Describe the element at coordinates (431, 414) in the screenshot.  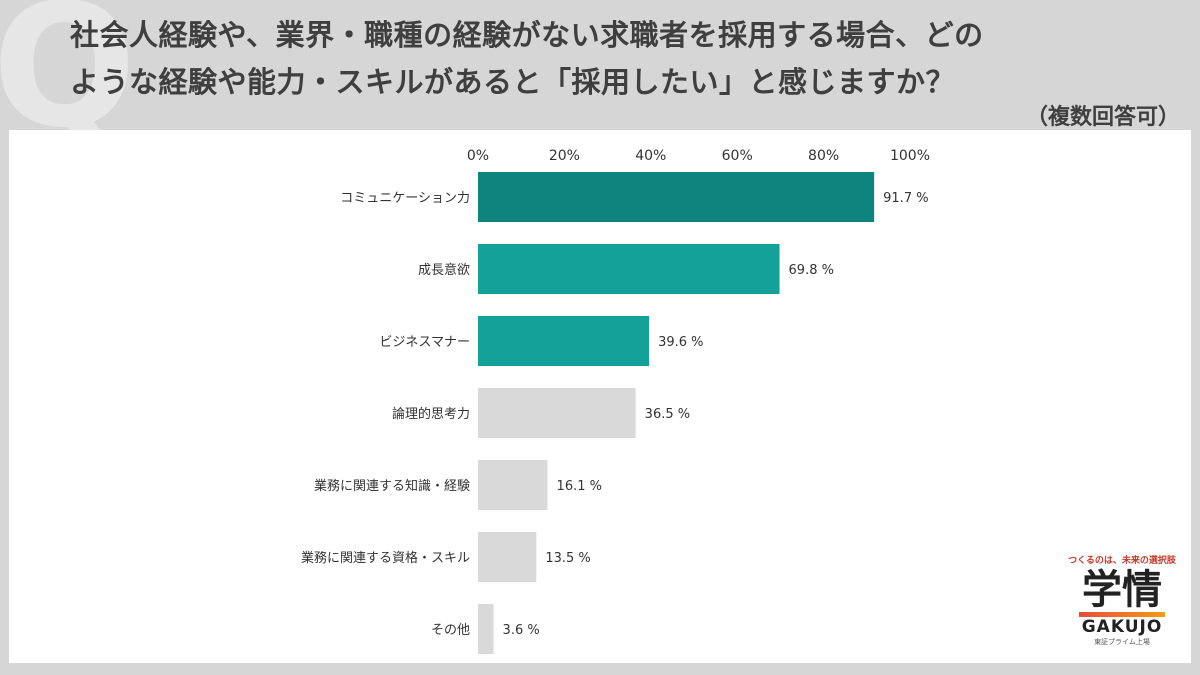
I see `category-label: 論理的思考力` at that location.